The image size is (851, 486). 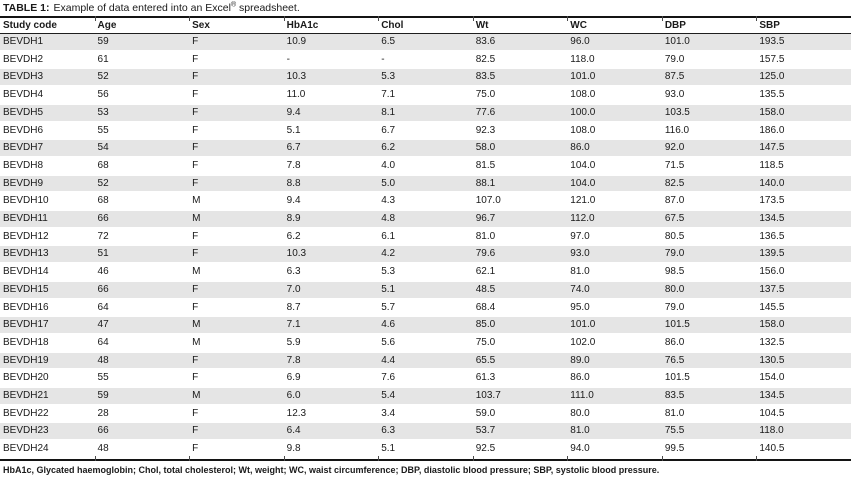 What do you see at coordinates (103, 95) in the screenshot?
I see `table-cell-age: 56` at bounding box center [103, 95].